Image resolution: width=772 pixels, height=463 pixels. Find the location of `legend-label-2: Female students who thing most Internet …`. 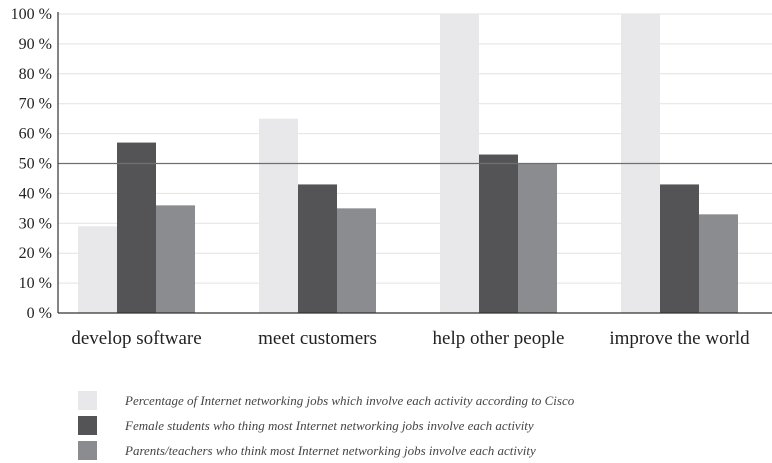

legend-label-2: Female students who thing most Internet … is located at coordinates (329, 425).